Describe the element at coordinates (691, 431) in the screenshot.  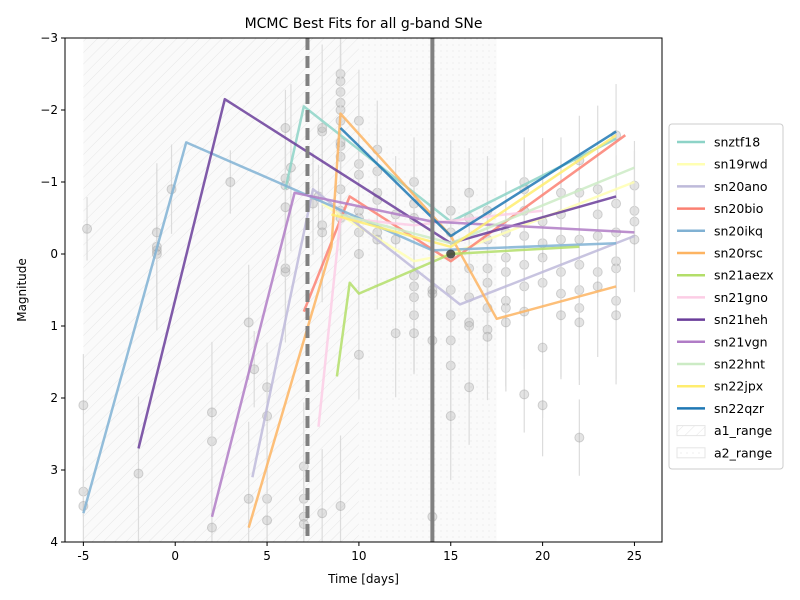
I see `legend-swatch-a1_range` at that location.